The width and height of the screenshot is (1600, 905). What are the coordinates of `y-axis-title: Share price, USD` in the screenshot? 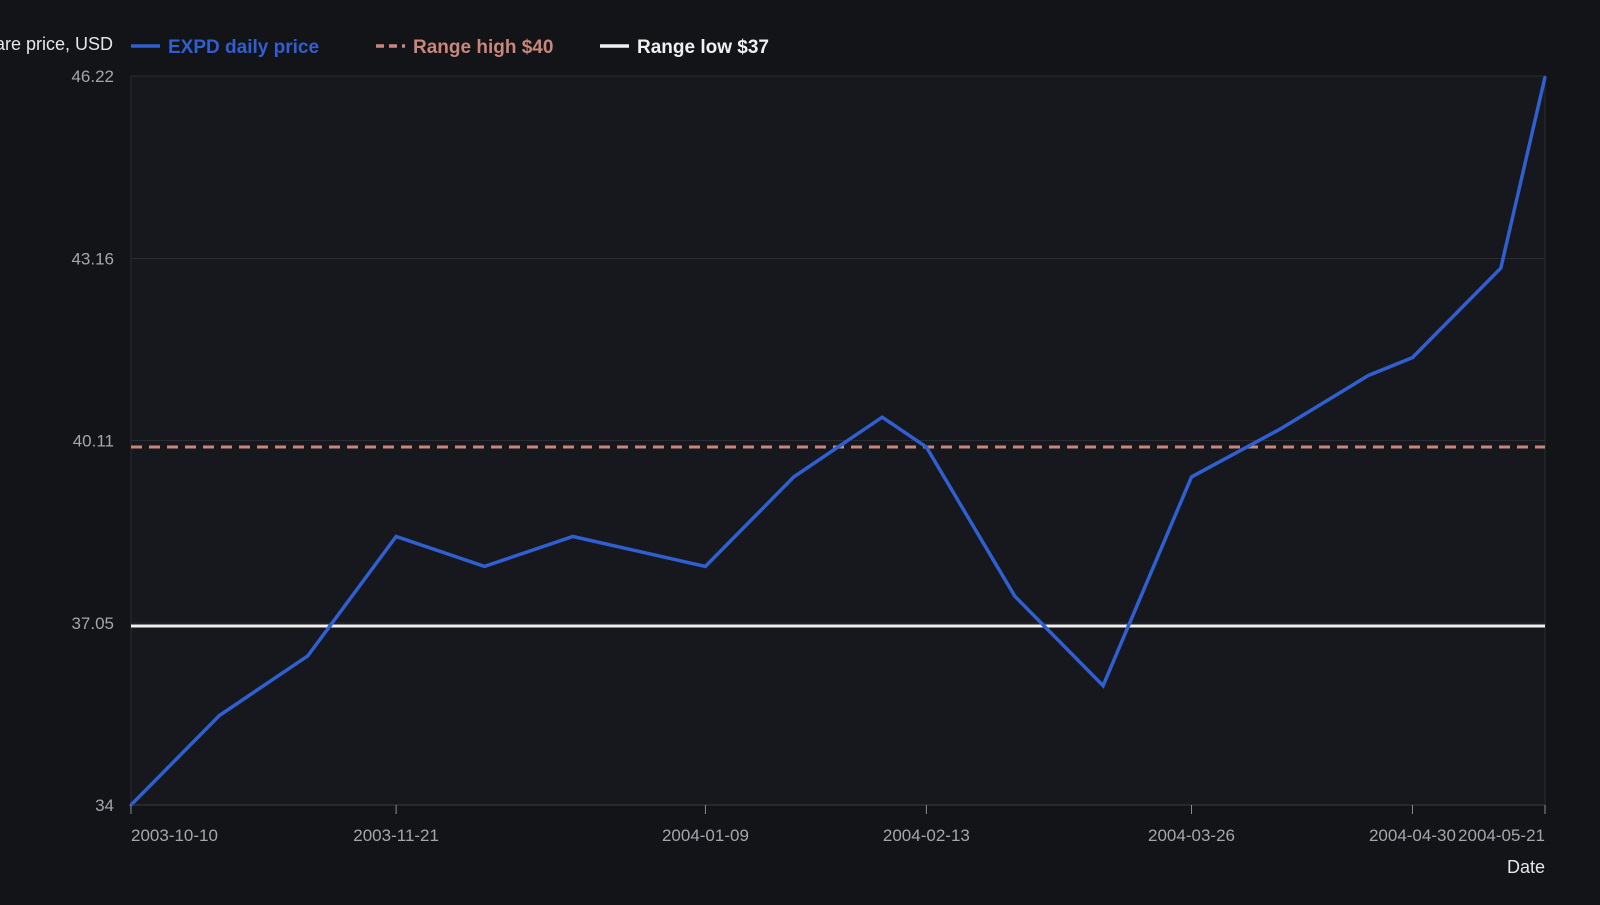 It's located at (56, 44).